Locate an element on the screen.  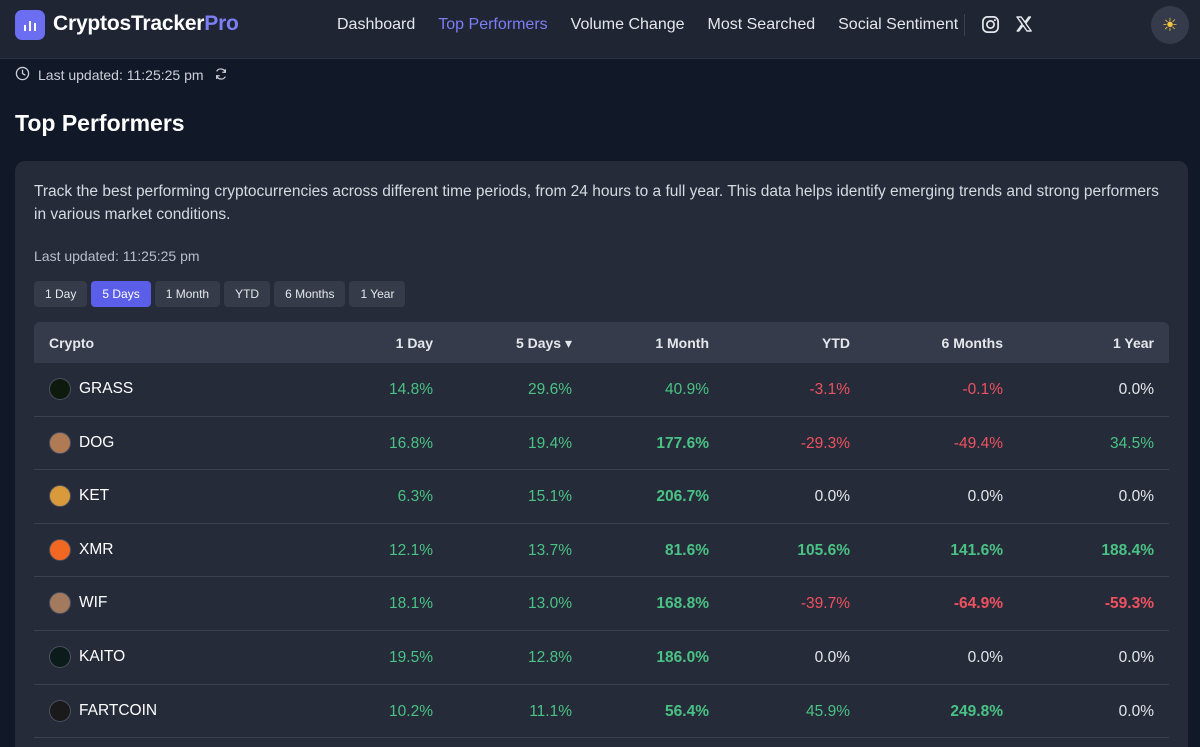
nav-dashboard: Dashboard is located at coordinates (376, 24).